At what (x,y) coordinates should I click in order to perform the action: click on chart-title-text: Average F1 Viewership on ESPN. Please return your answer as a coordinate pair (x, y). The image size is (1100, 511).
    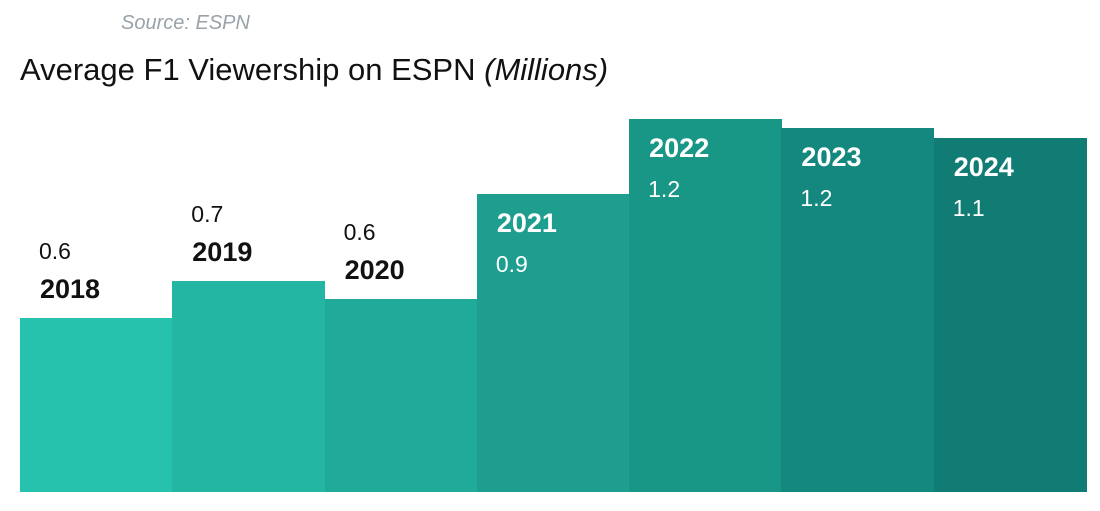
    Looking at the image, I should click on (248, 69).